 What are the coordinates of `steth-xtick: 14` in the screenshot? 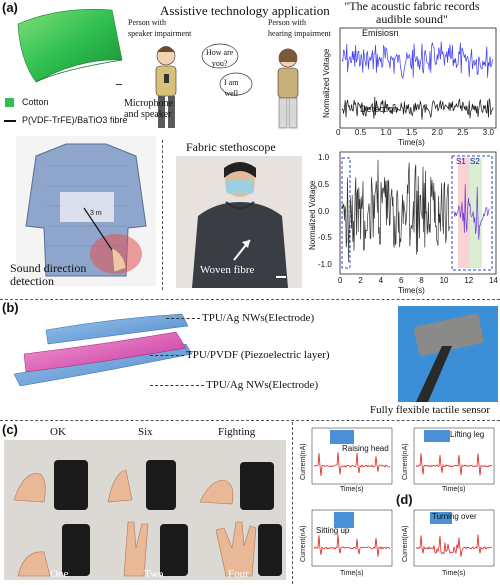 It's located at (493, 280).